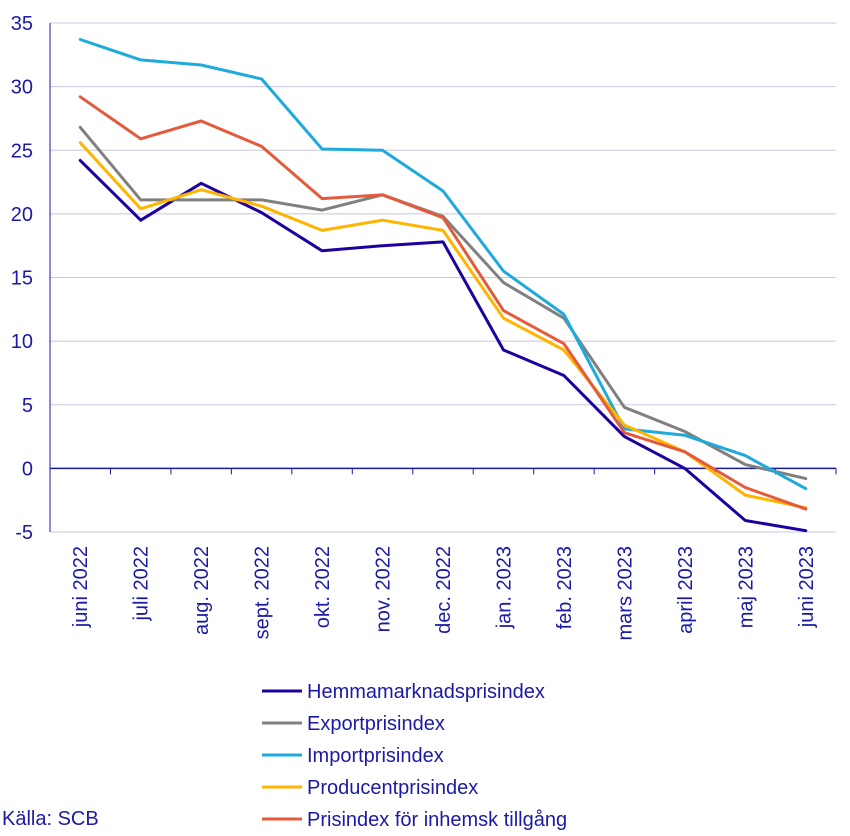  I want to click on legend-label: Prisindex för inhemsk tillgång, so click(437, 820).